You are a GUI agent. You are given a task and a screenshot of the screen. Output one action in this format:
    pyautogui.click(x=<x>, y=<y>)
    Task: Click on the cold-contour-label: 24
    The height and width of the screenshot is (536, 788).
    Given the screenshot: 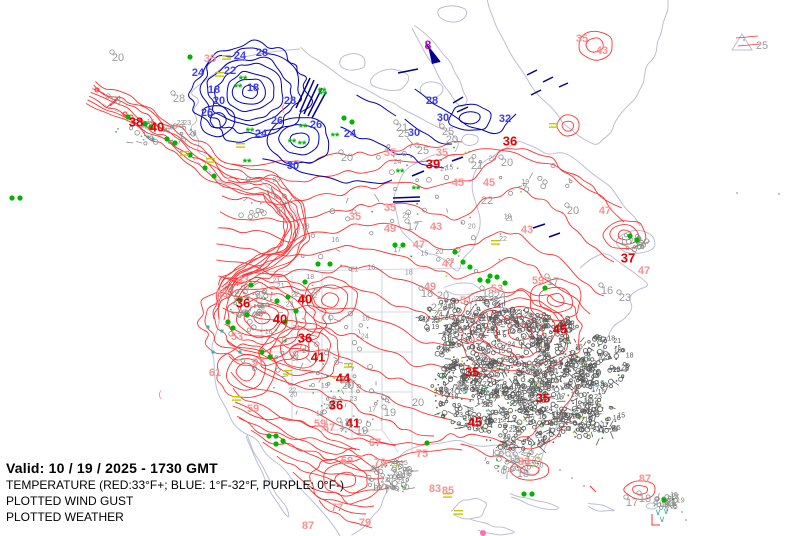 What is the action you would take?
    pyautogui.click(x=240, y=56)
    